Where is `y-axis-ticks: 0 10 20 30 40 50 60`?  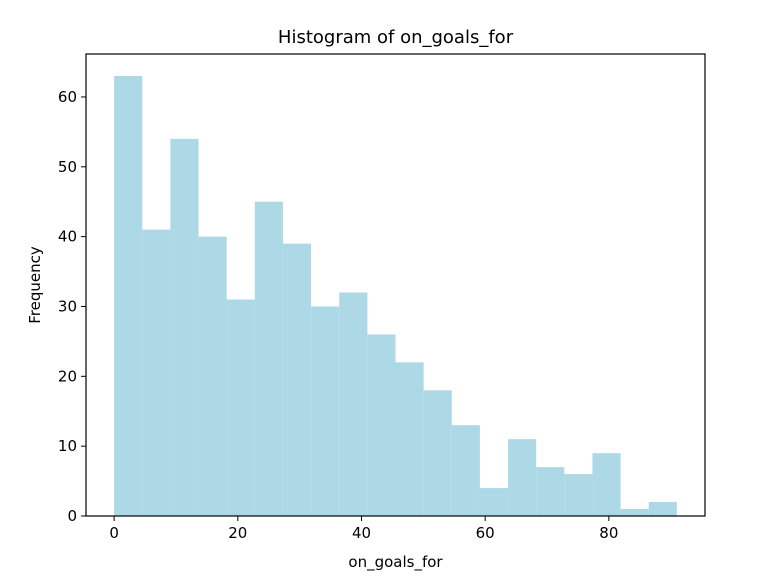
y-axis-ticks: 0 10 20 30 40 50 60 is located at coordinates (72, 306).